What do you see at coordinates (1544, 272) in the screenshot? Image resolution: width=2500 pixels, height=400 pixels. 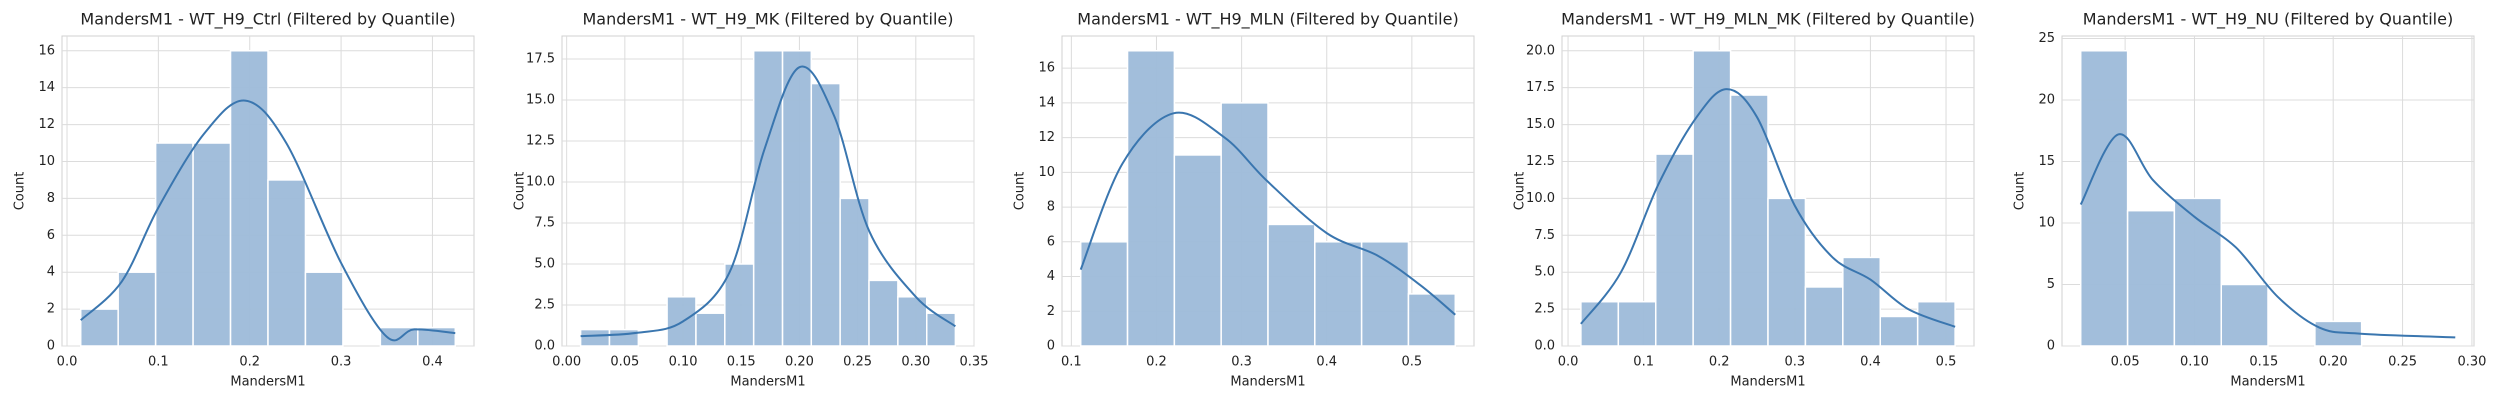 I see `y-tick-label: 5.0` at bounding box center [1544, 272].